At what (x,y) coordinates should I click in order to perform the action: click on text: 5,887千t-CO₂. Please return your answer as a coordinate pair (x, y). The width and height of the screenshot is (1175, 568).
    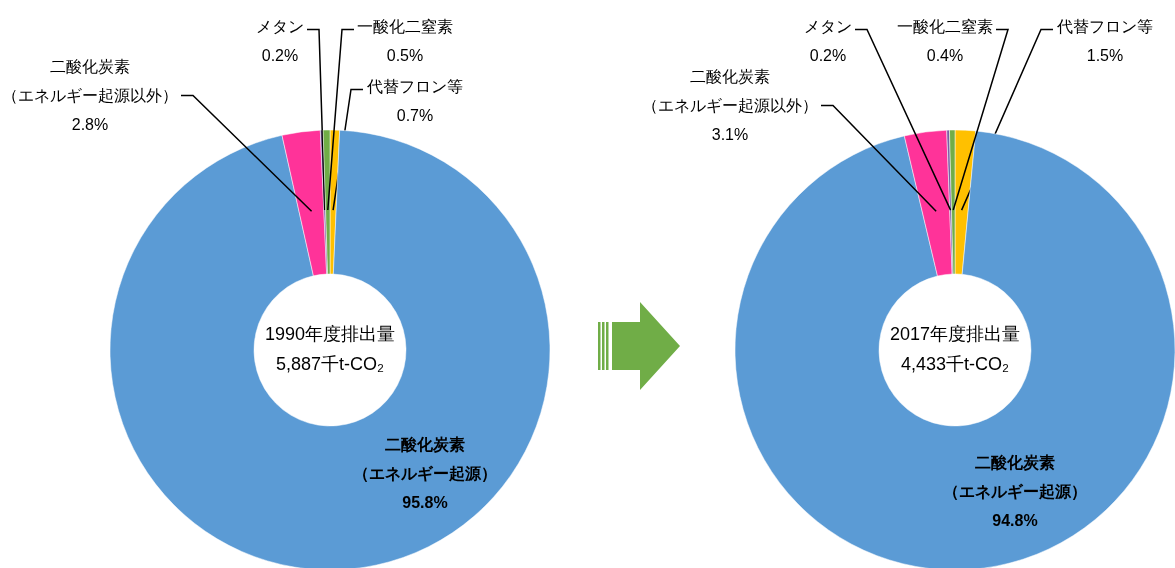
    Looking at the image, I should click on (330, 364).